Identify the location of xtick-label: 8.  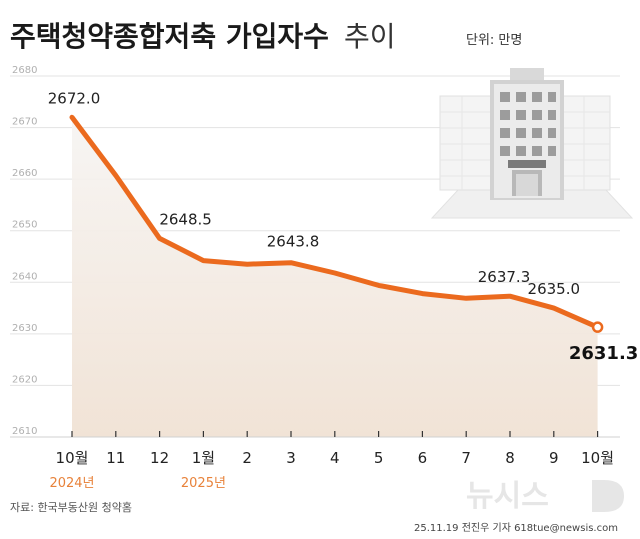
(510, 458).